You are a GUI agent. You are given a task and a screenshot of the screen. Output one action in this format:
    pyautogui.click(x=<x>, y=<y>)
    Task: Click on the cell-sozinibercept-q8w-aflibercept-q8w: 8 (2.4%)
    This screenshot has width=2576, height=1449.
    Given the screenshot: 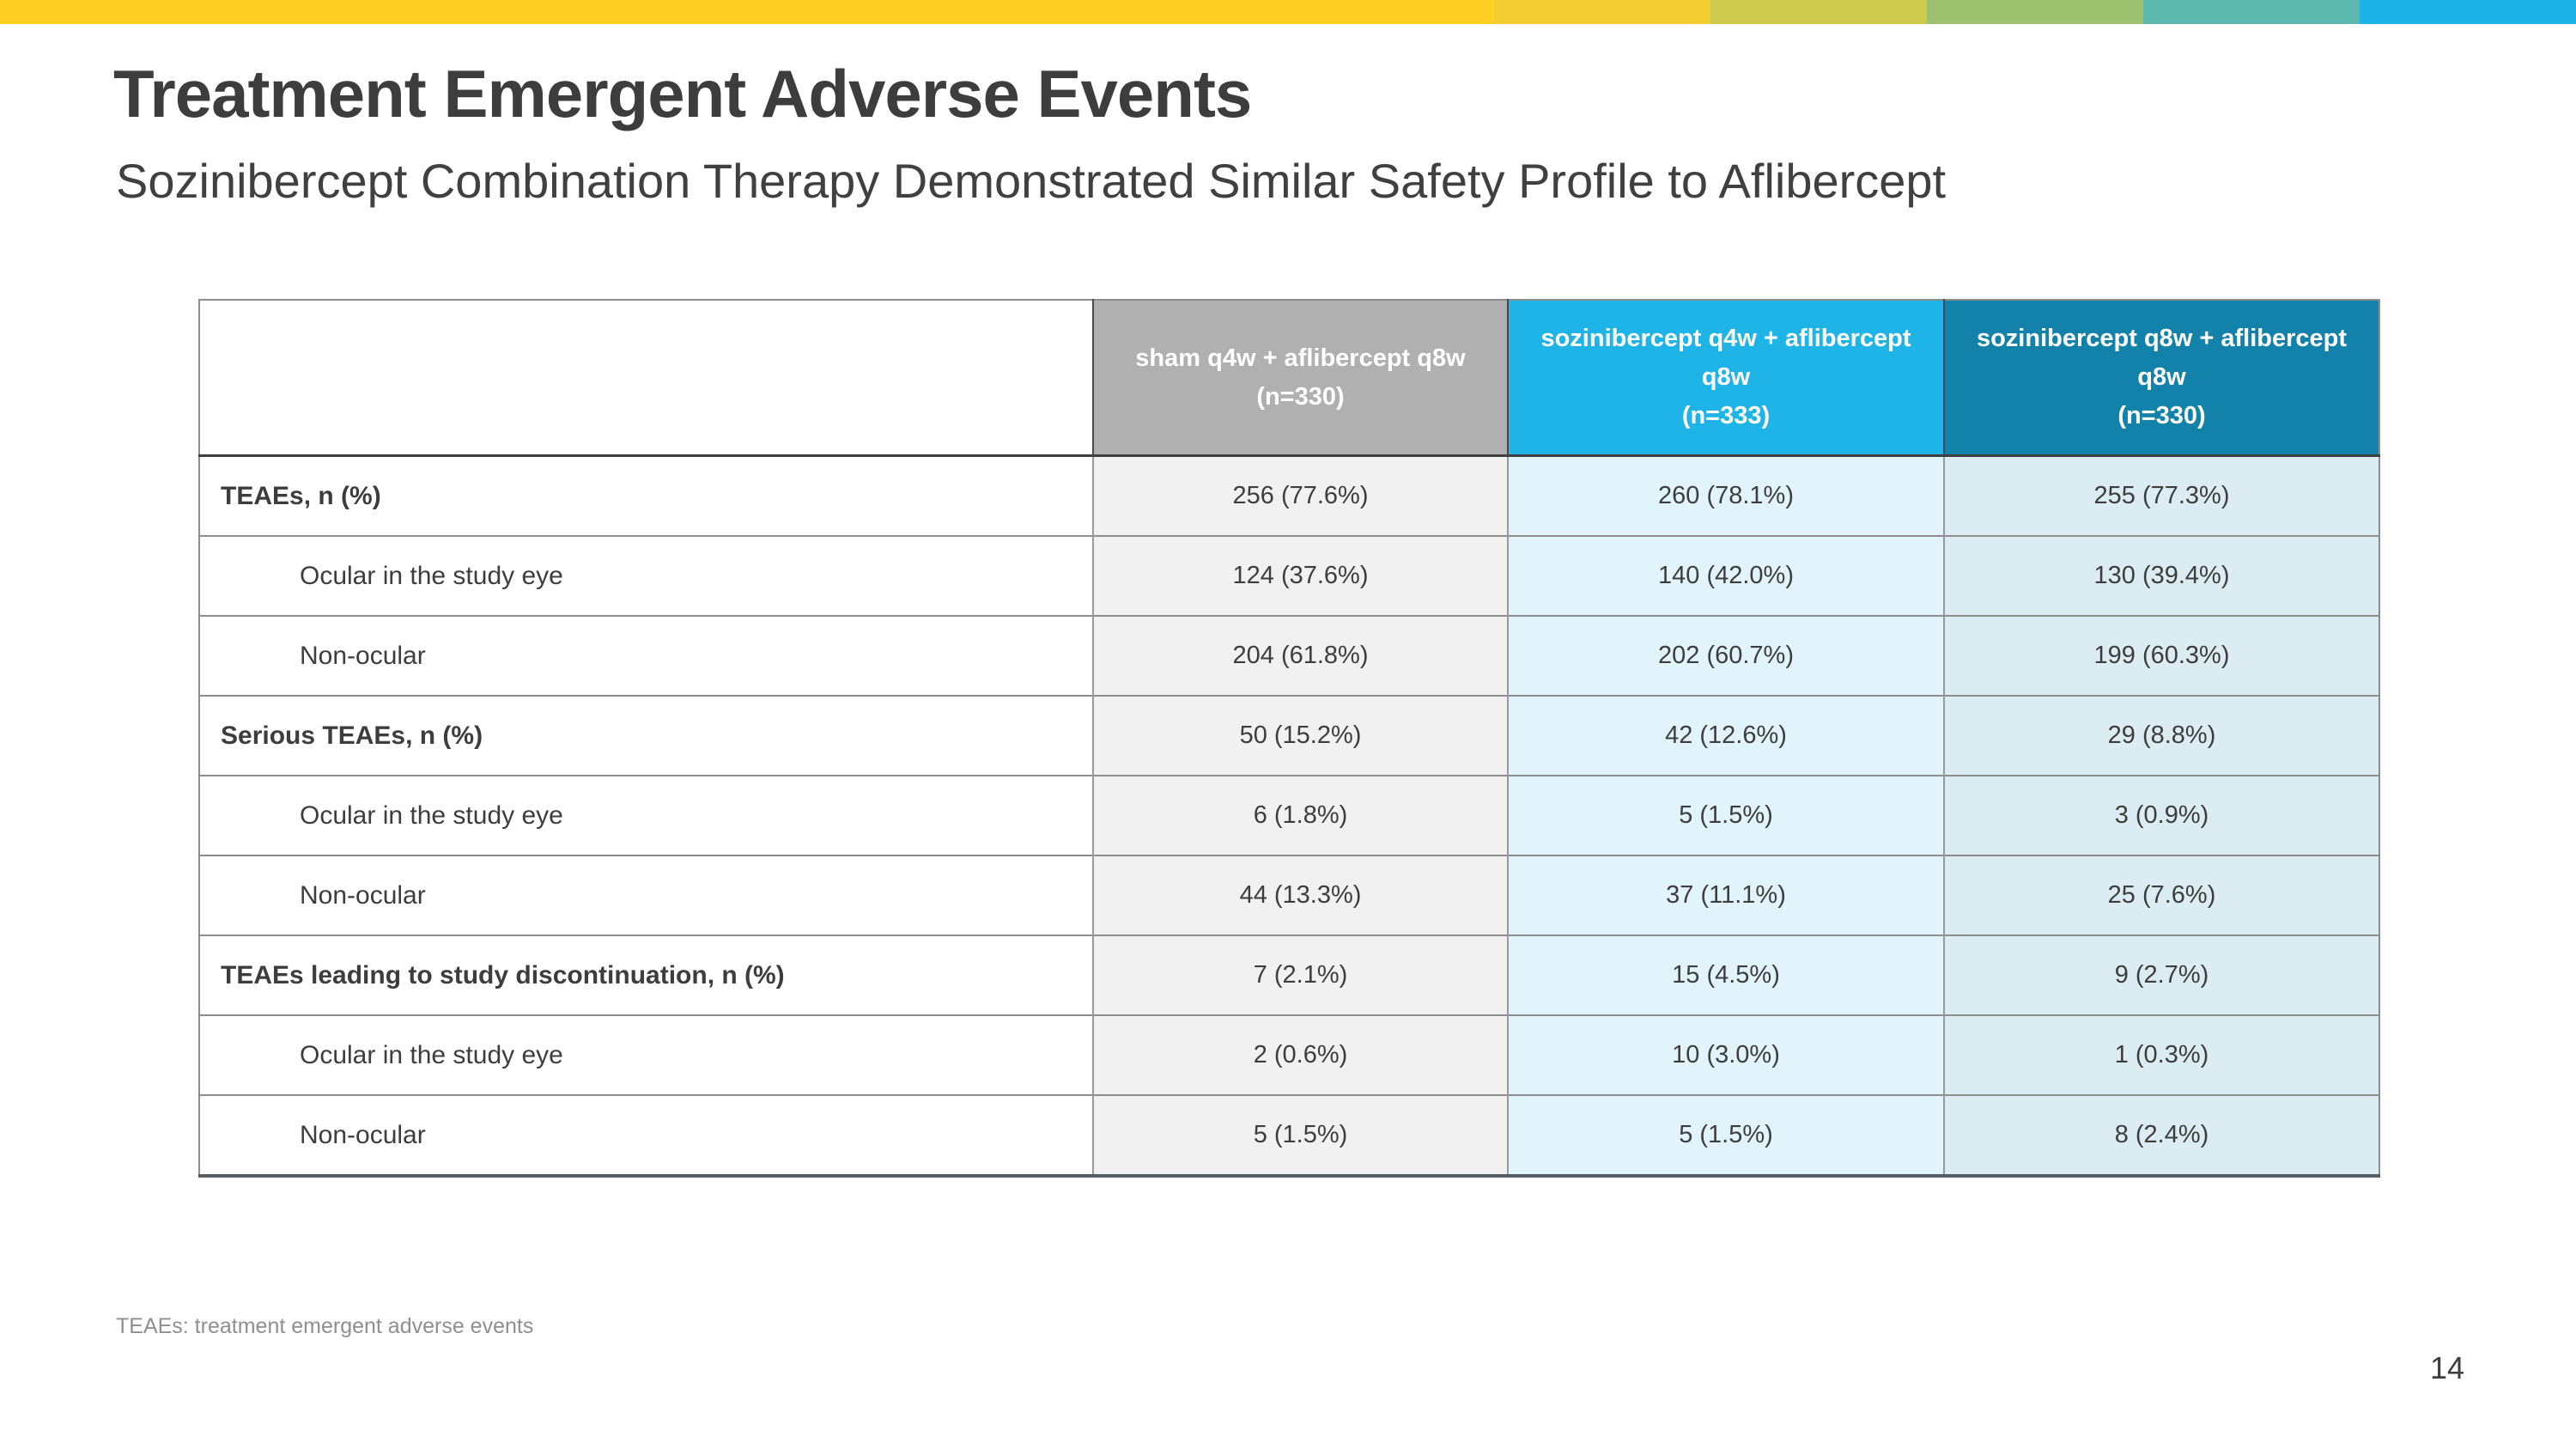 What is the action you would take?
    pyautogui.click(x=2161, y=1135)
    